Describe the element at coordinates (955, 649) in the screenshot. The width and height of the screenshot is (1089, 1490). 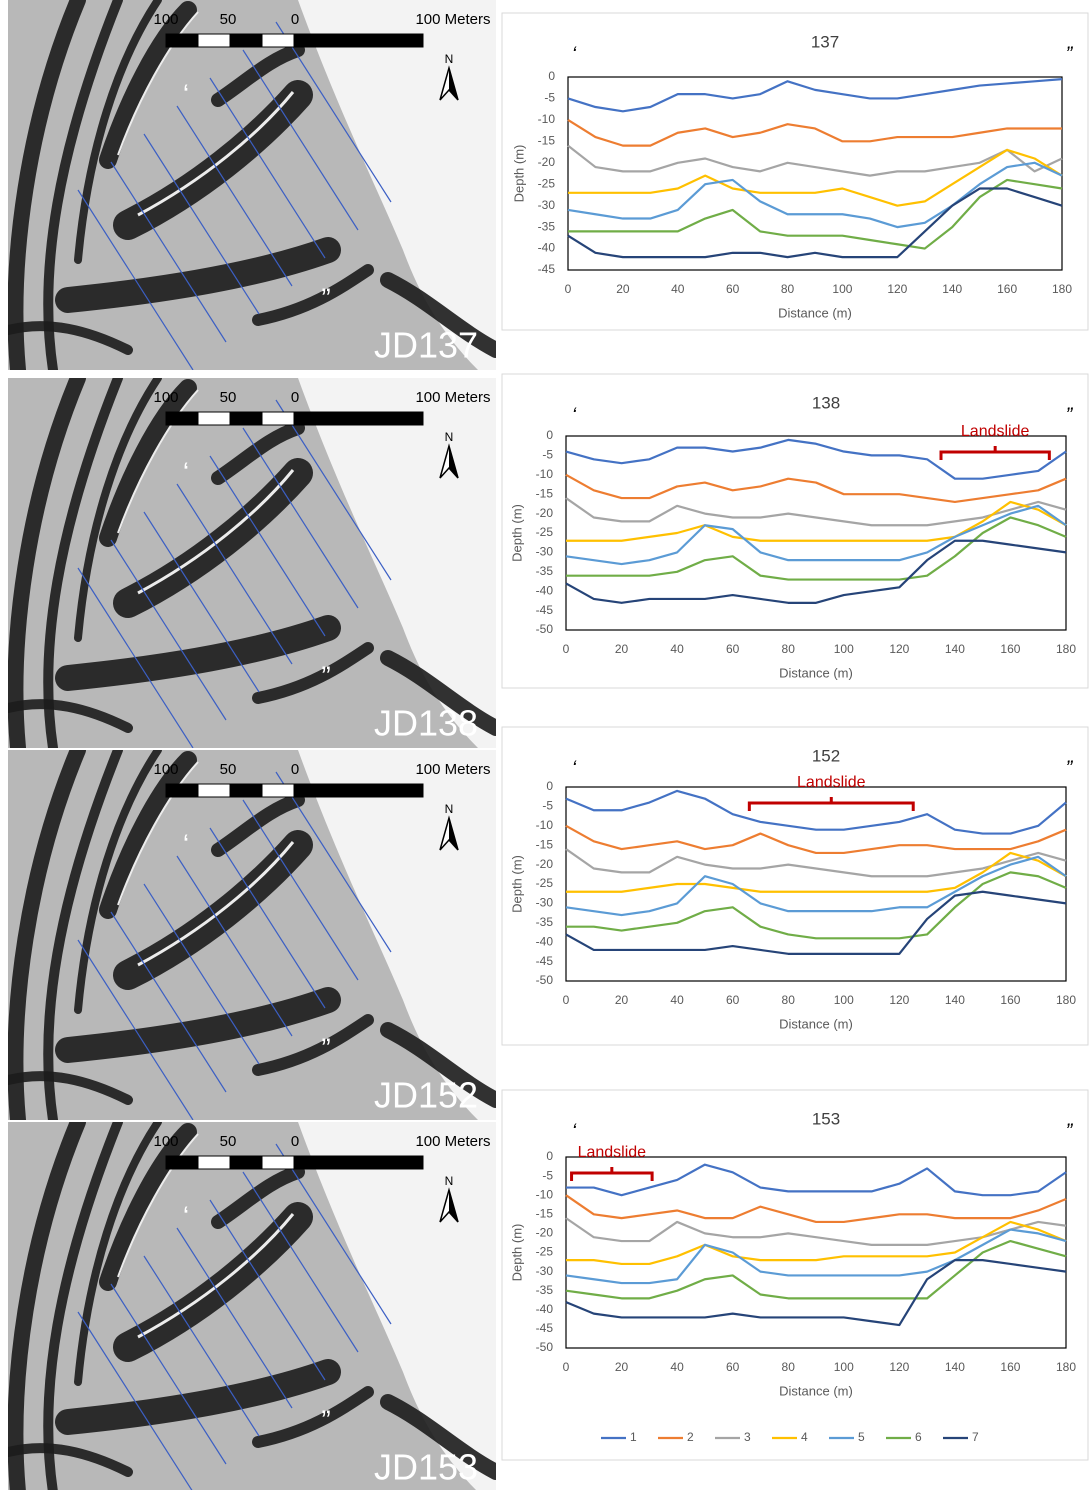
I see `x-tick-label: 140` at that location.